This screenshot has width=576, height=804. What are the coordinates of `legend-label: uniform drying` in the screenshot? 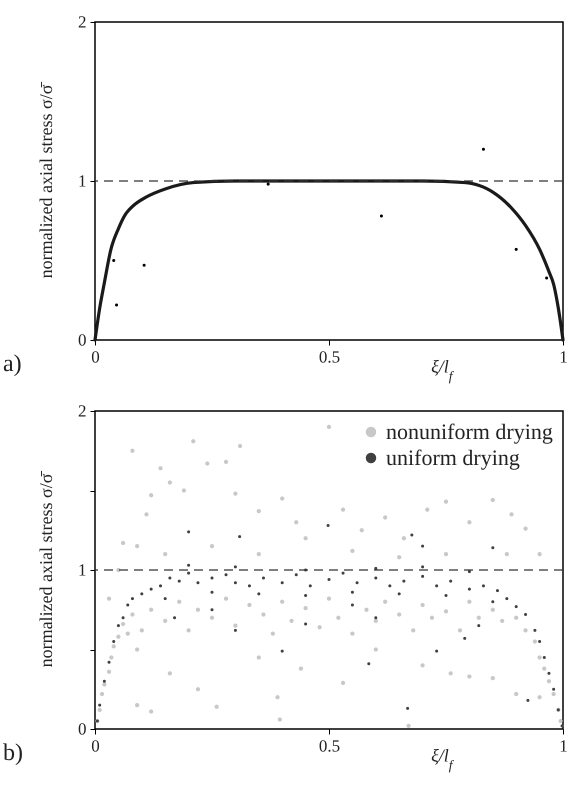 It's located at (453, 457).